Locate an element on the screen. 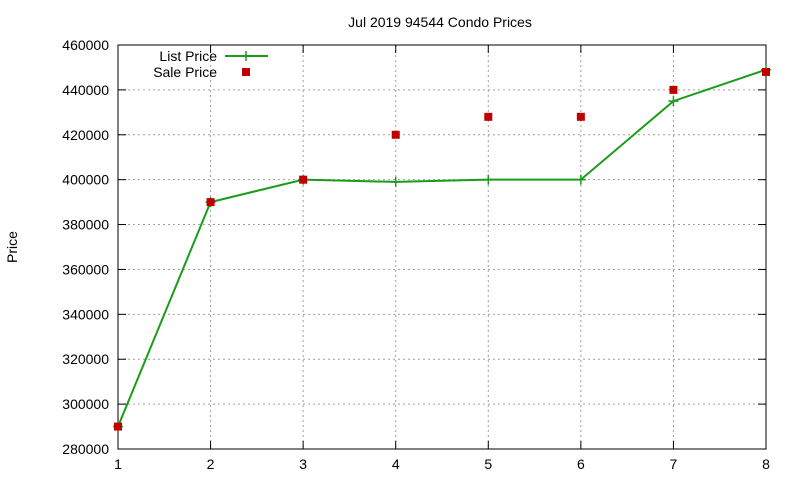 The image size is (800, 480). x-tick-label: 4 is located at coordinates (396, 464).